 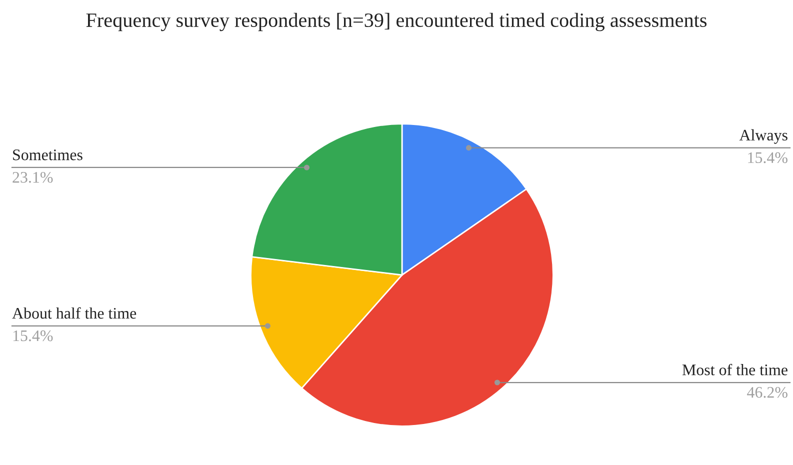 What do you see at coordinates (47, 155) in the screenshot?
I see `slice-label: Sometimes` at bounding box center [47, 155].